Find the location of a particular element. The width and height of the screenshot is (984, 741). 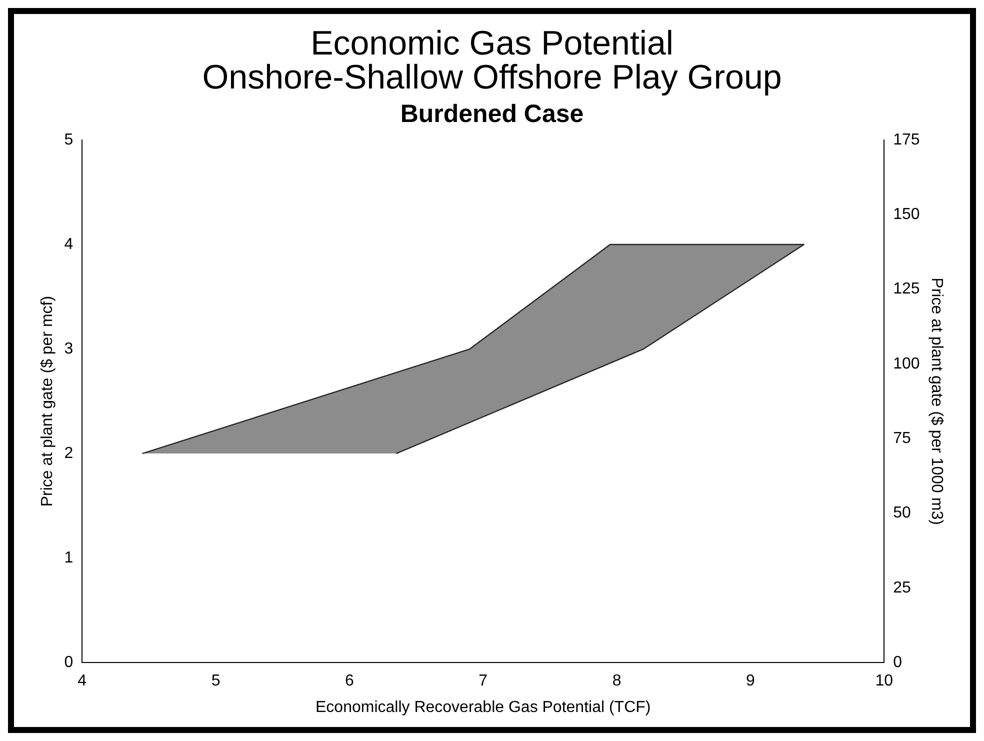

chart-subtitle: Burdened Case is located at coordinates (492, 114).